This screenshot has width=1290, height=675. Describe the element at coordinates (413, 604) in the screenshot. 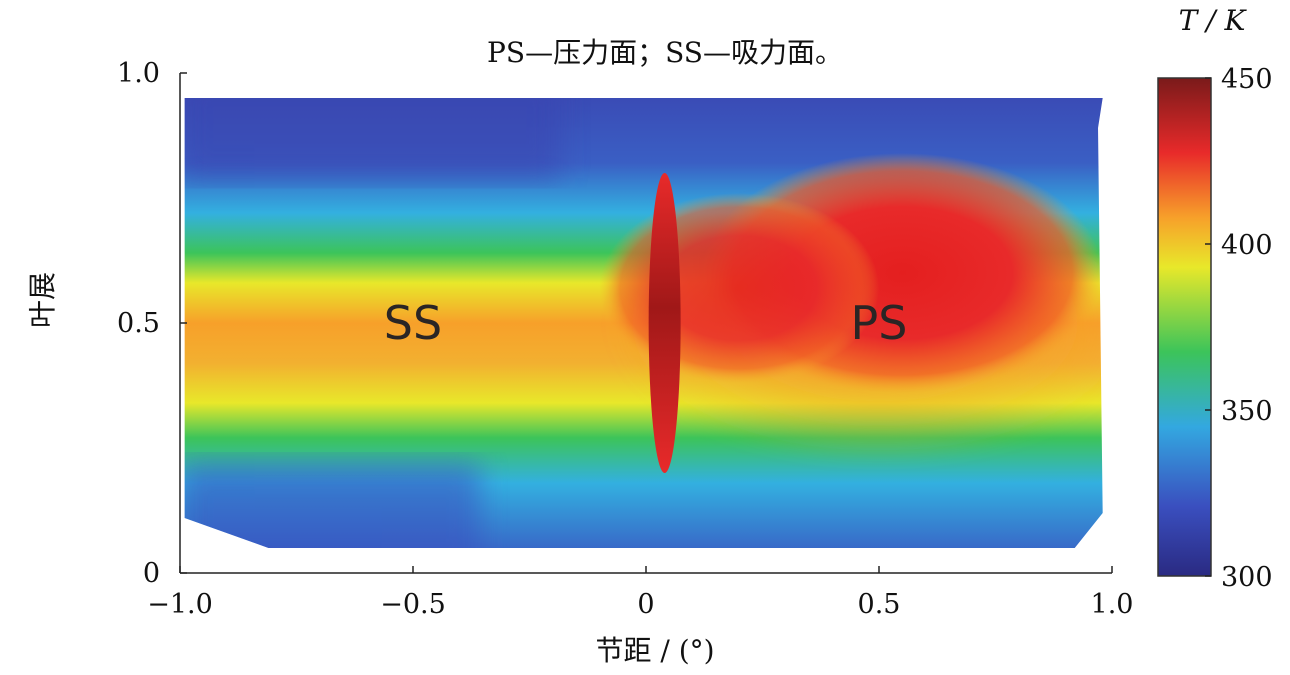

I see `x-tick-label: −0.5` at that location.